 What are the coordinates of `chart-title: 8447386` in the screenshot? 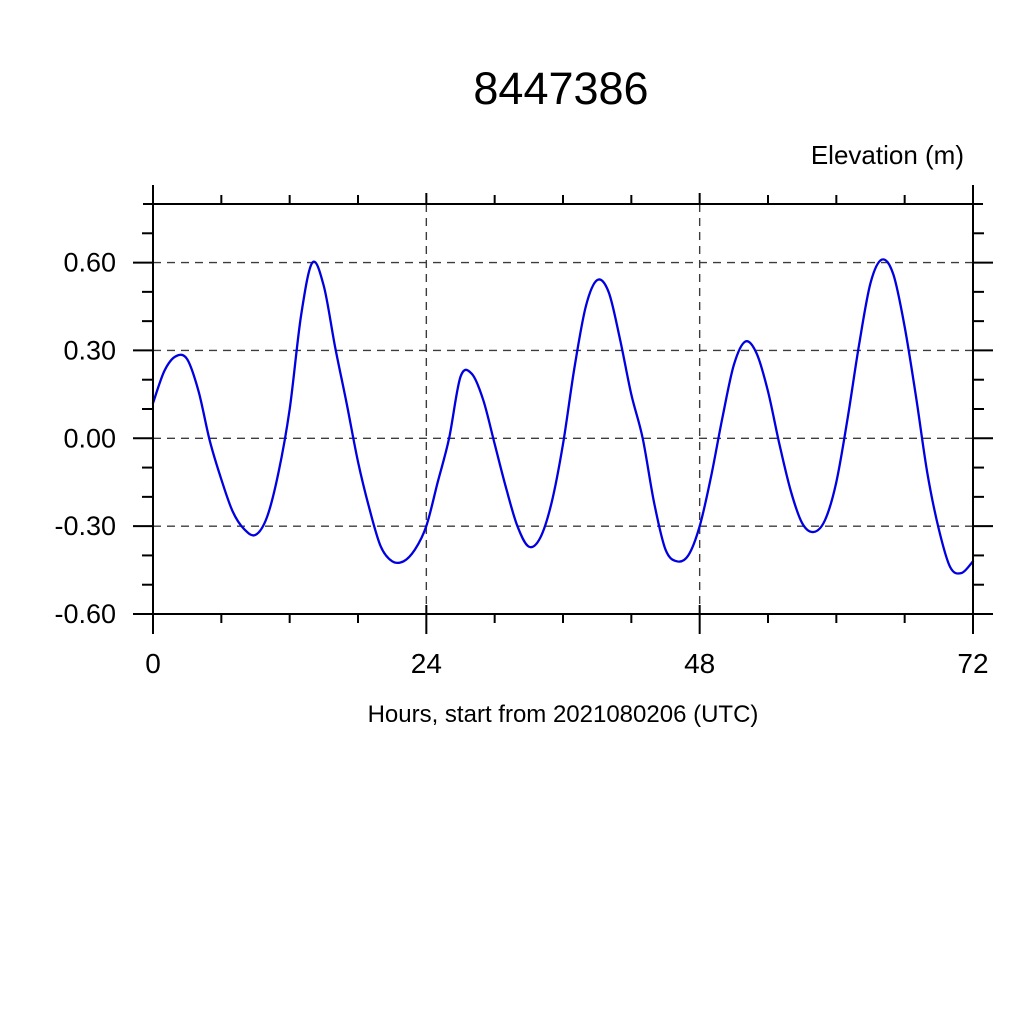 It's located at (560, 88).